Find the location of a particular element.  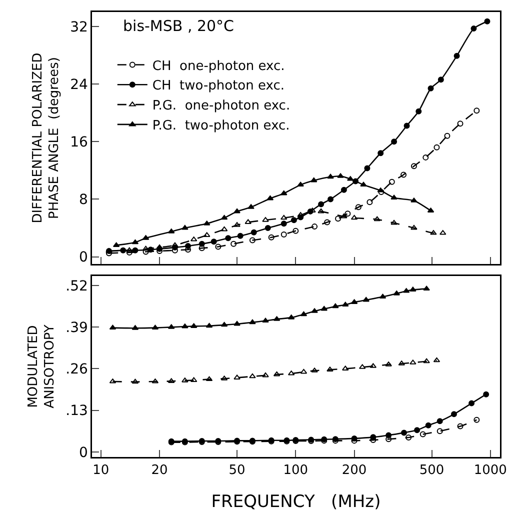

x-tick-label: 200 is located at coordinates (354, 470).